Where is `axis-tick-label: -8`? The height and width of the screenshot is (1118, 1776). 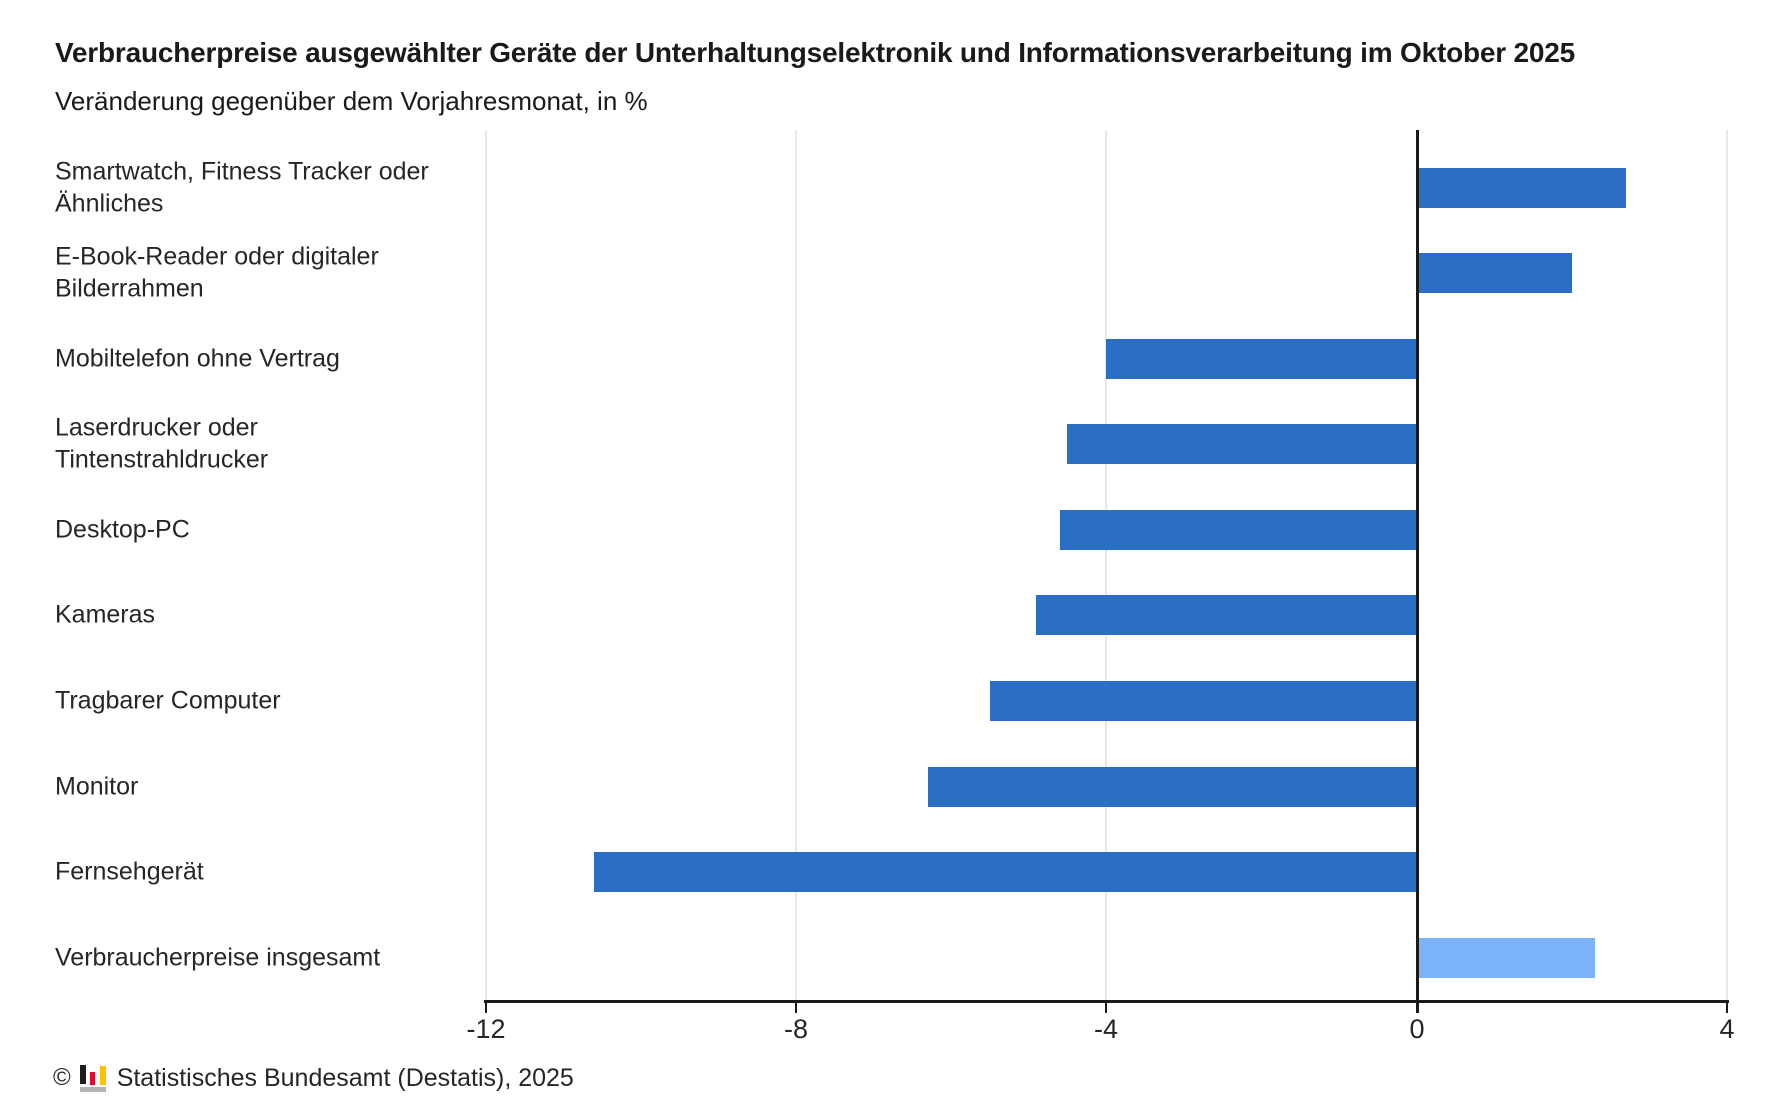 axis-tick-label: -8 is located at coordinates (795, 1029).